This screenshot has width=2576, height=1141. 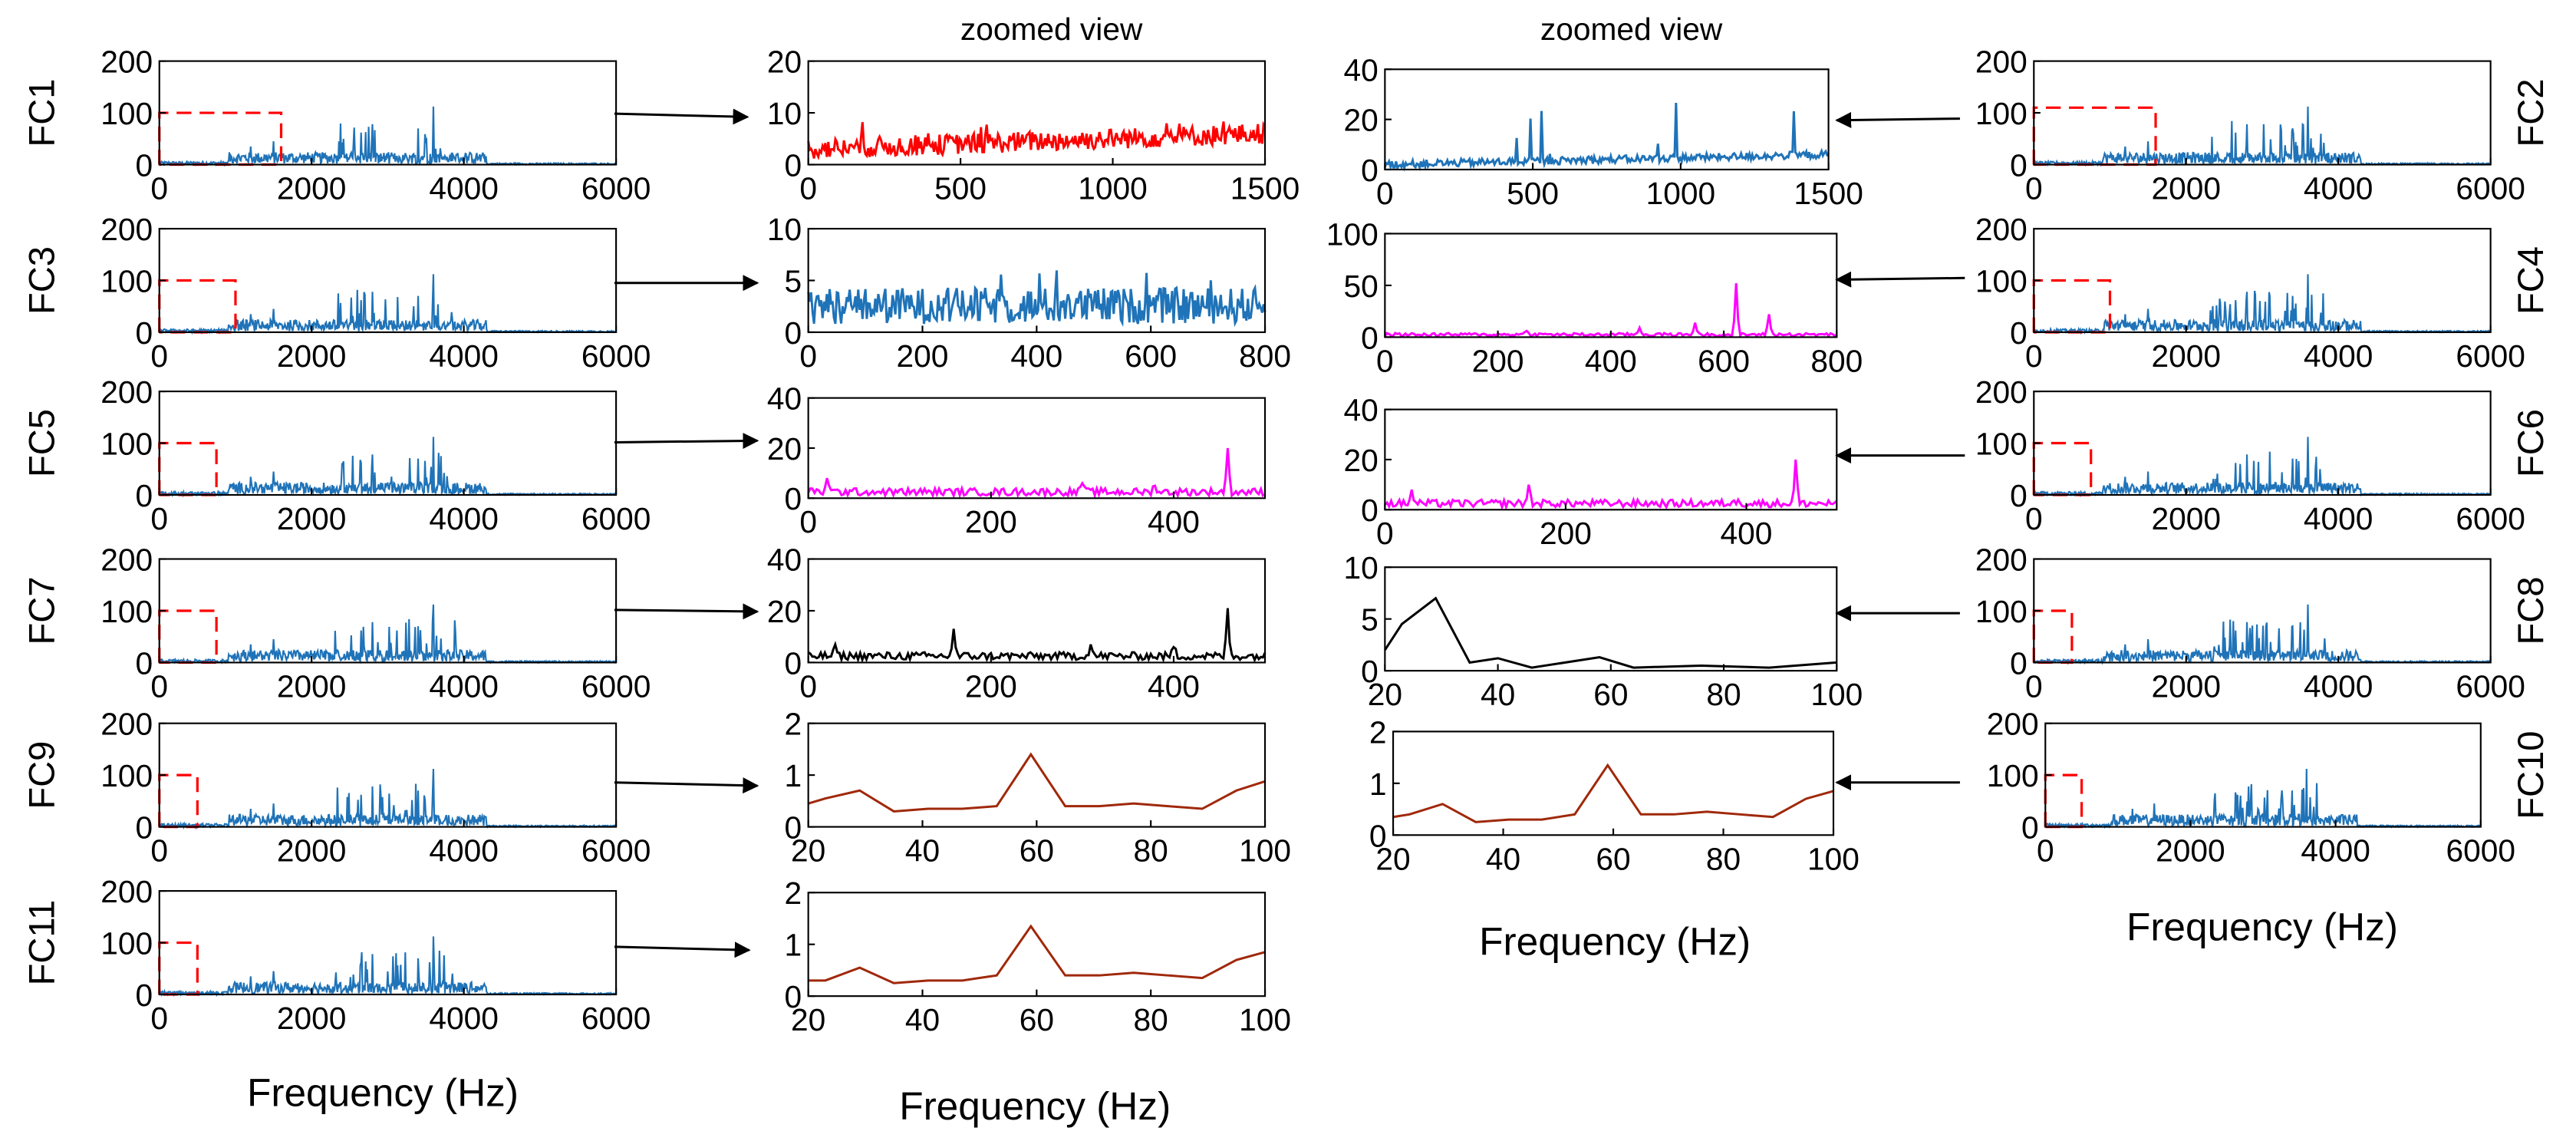 What do you see at coordinates (922, 851) in the screenshot?
I see `z9-xtick-label: 40` at bounding box center [922, 851].